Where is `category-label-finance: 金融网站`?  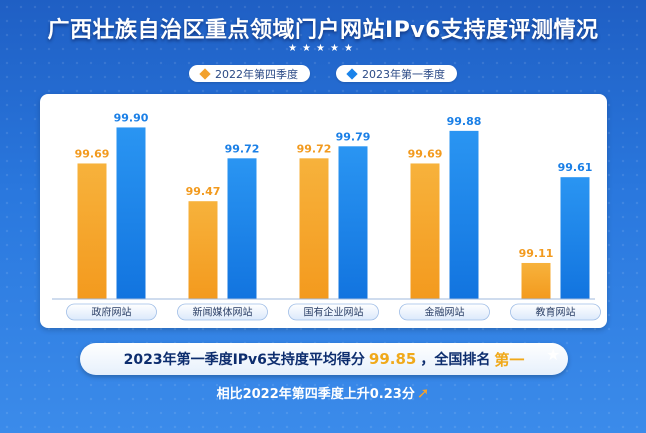
category-label-finance: 金融网站 is located at coordinates (445, 312).